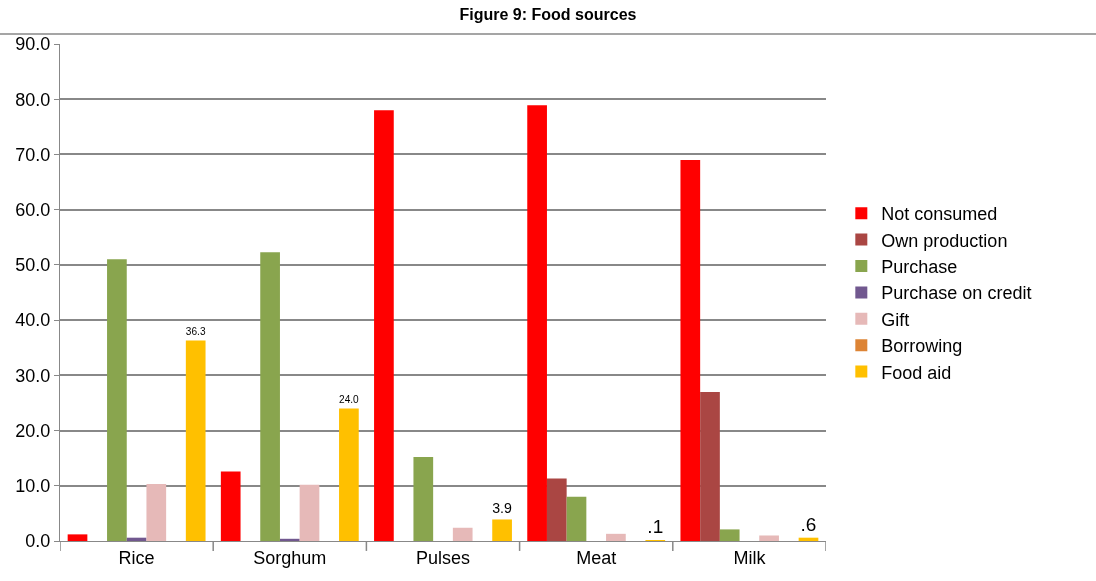 Image resolution: width=1096 pixels, height=581 pixels. What do you see at coordinates (548, 14) in the screenshot?
I see `chart-title: Figure 9: Food sources` at bounding box center [548, 14].